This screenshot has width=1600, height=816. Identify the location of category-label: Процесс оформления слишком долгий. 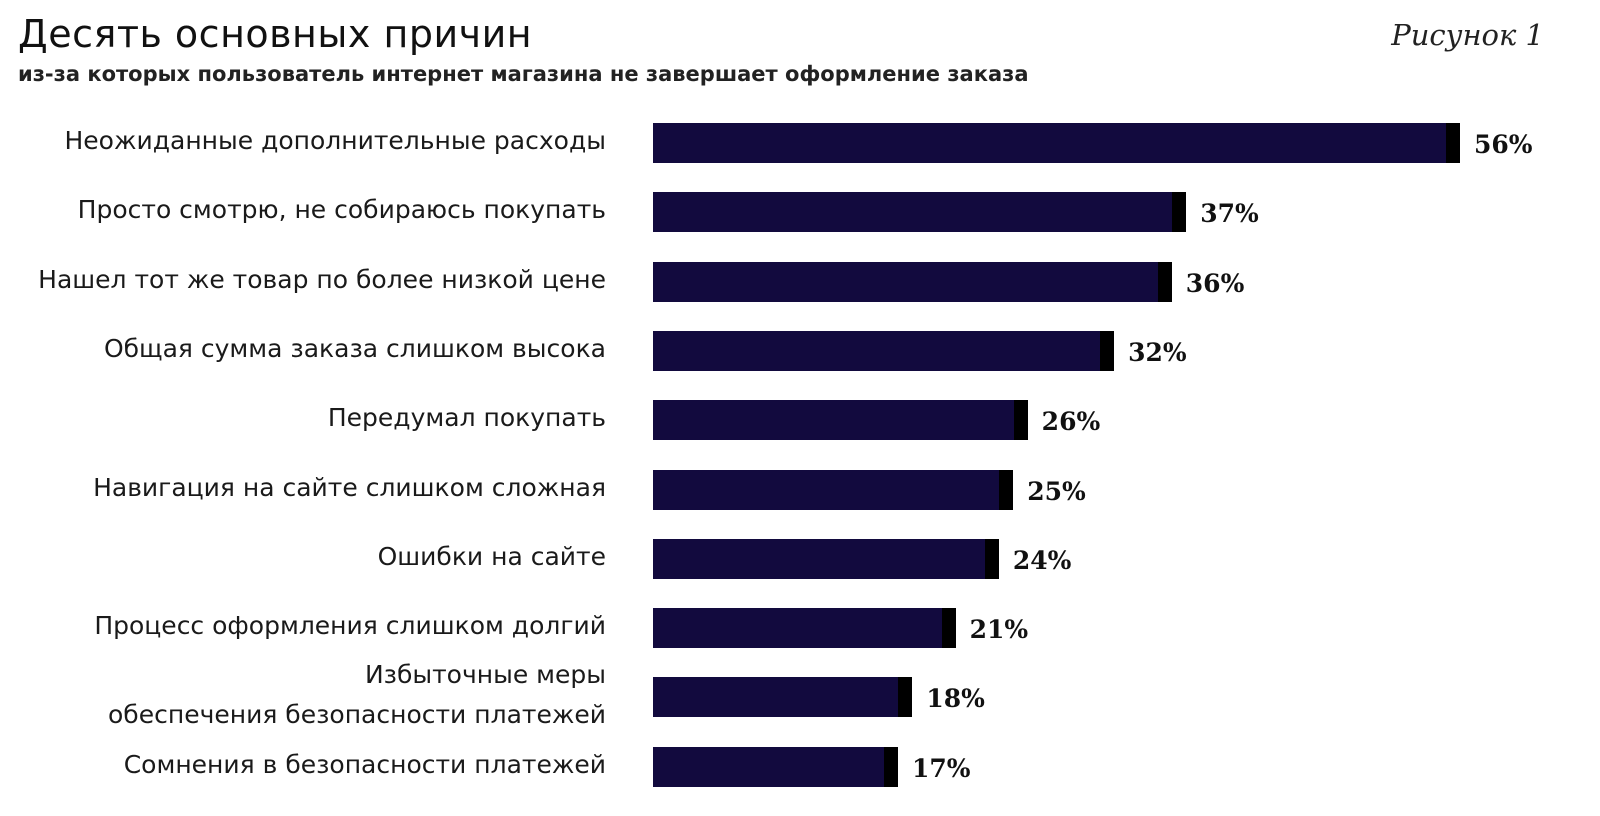
(350, 626).